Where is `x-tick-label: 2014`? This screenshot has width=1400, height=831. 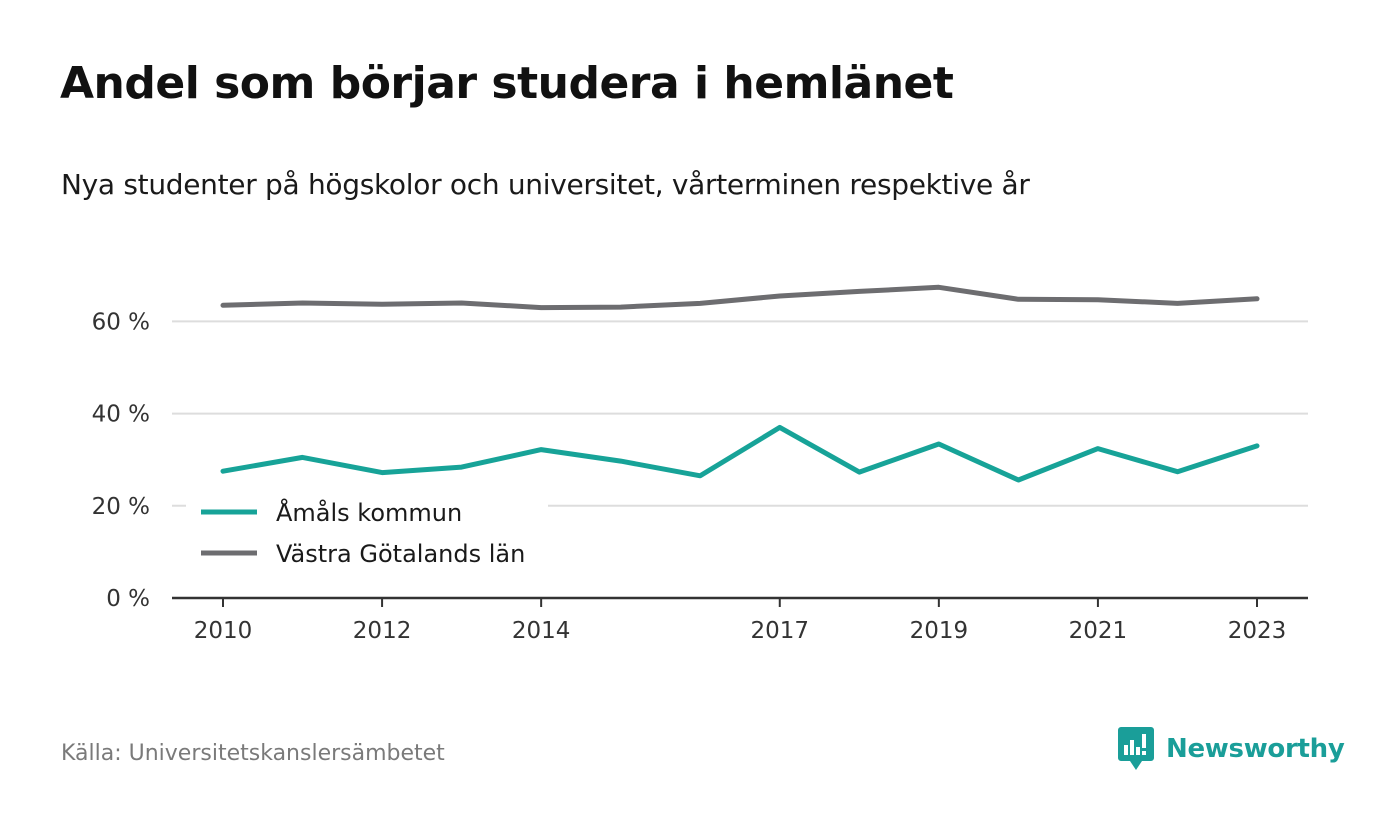 x-tick-label: 2014 is located at coordinates (541, 631).